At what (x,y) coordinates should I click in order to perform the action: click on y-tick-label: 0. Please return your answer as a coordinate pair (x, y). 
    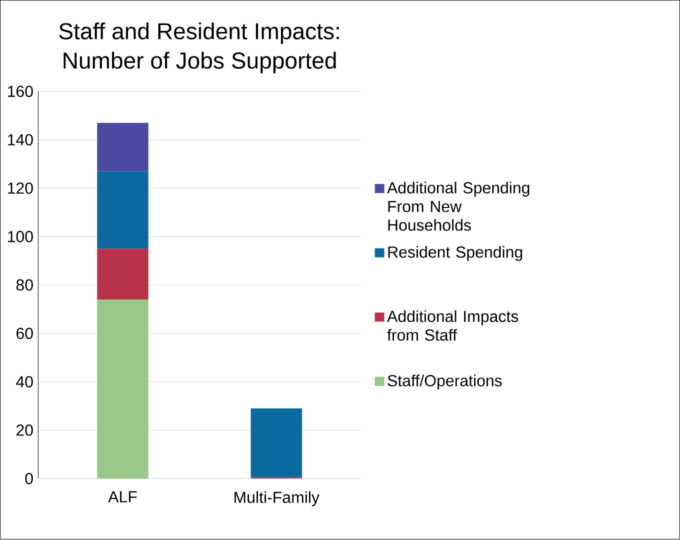
    Looking at the image, I should click on (29, 478).